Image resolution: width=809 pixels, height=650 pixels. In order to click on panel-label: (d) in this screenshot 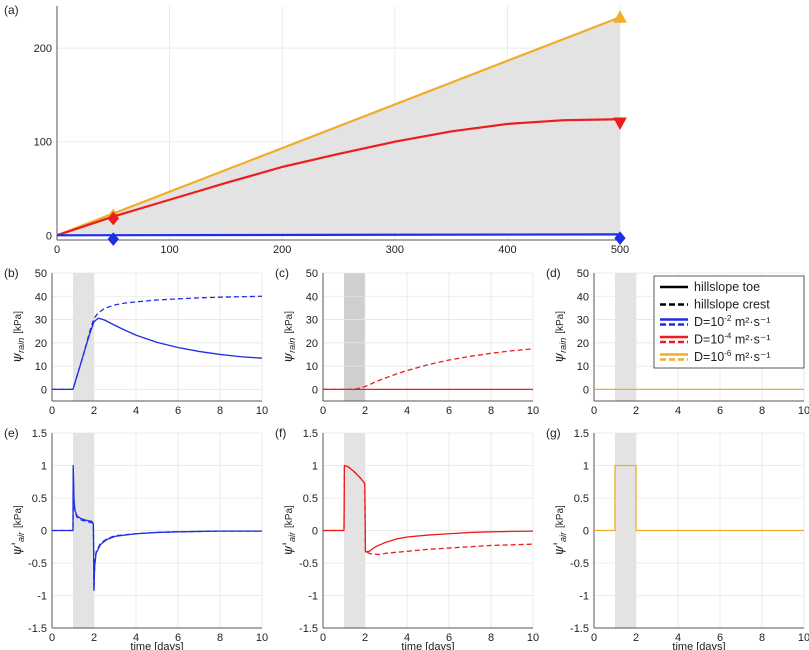, I will do `click(553, 273)`.